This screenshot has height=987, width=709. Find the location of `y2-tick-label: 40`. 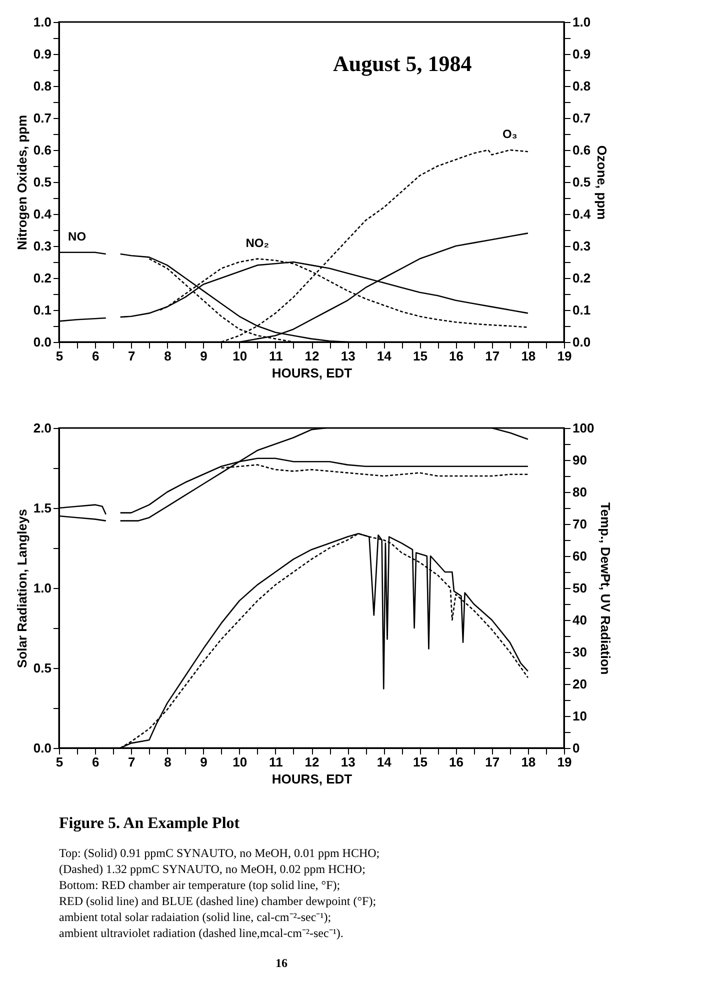

y2-tick-label: 40 is located at coordinates (579, 620).